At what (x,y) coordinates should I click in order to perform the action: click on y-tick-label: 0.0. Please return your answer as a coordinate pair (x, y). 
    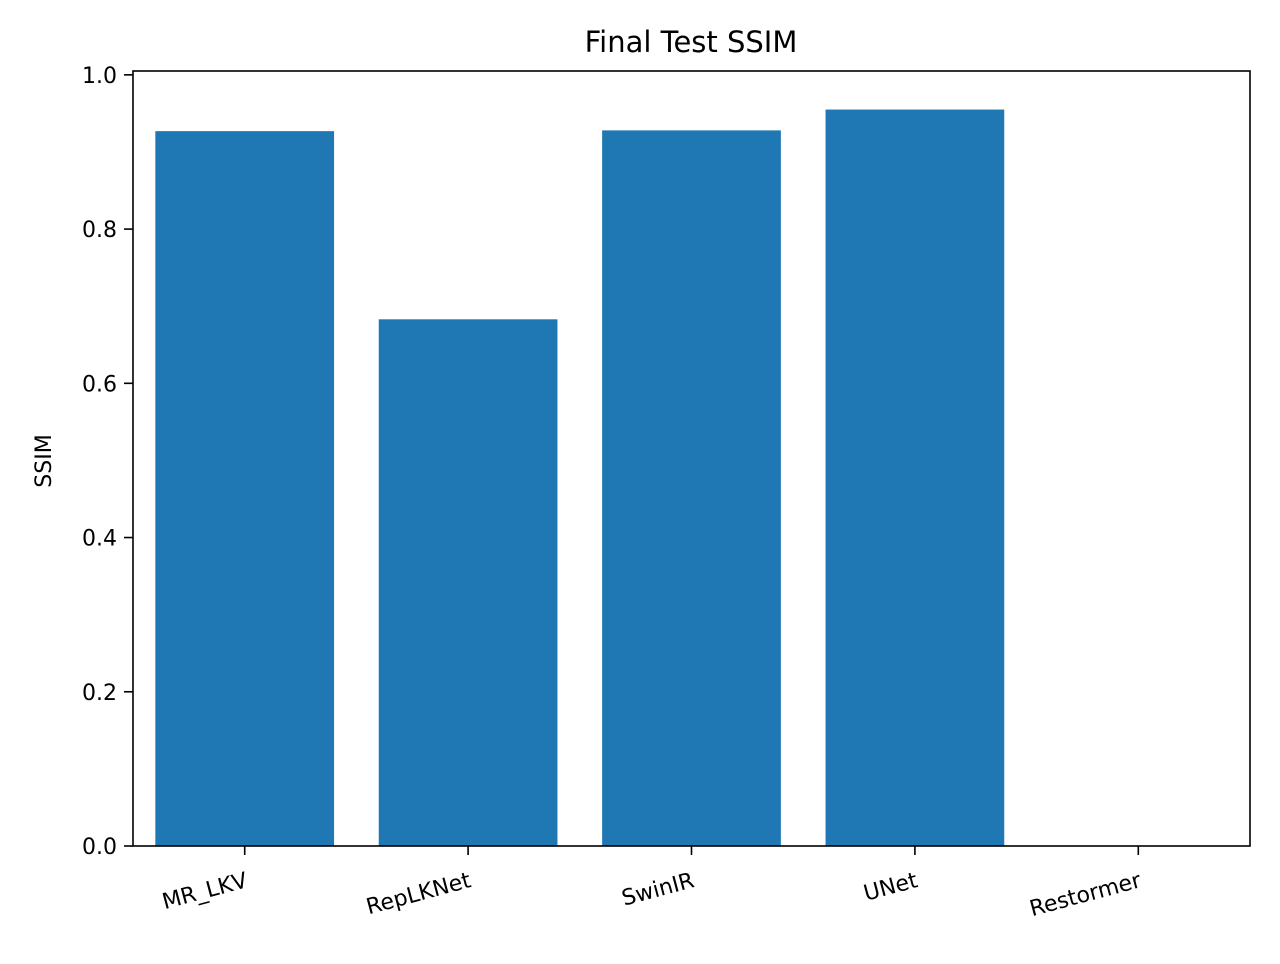
    Looking at the image, I should click on (99, 847).